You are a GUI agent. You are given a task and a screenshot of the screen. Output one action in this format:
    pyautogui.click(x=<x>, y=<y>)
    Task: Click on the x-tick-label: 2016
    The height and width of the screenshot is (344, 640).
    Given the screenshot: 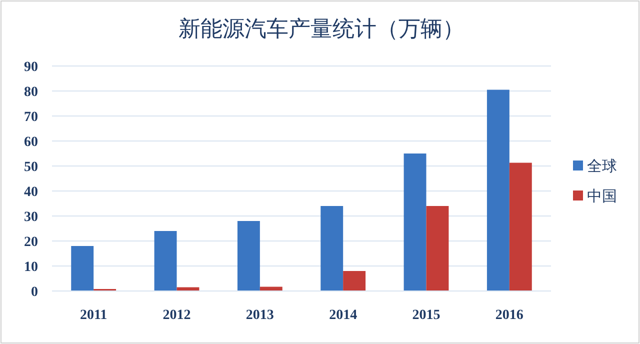 What is the action you would take?
    pyautogui.click(x=509, y=315)
    